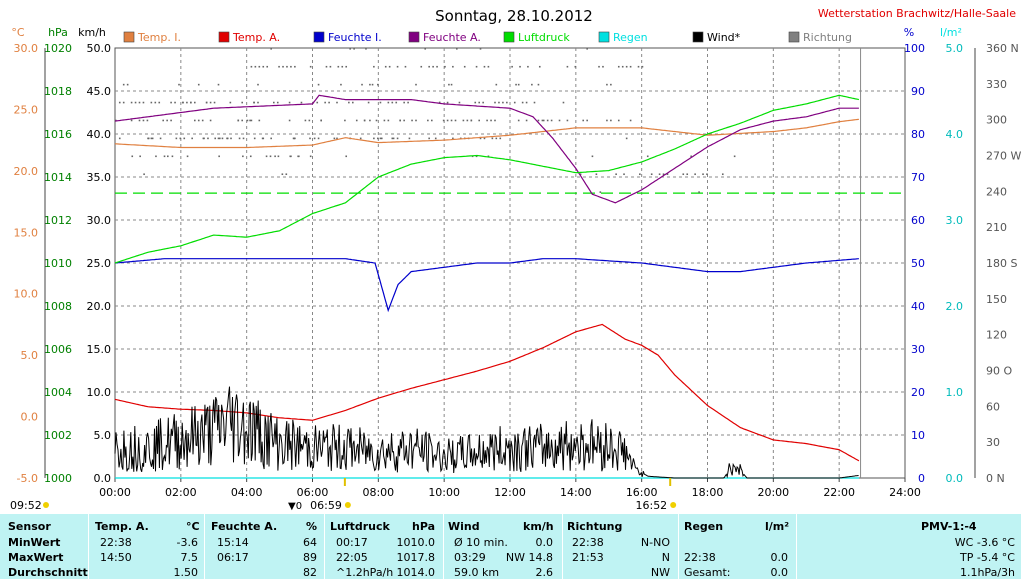 This screenshot has height=579, width=1021. Describe the element at coordinates (464, 526) in the screenshot. I see `header-wind: Wind` at that location.